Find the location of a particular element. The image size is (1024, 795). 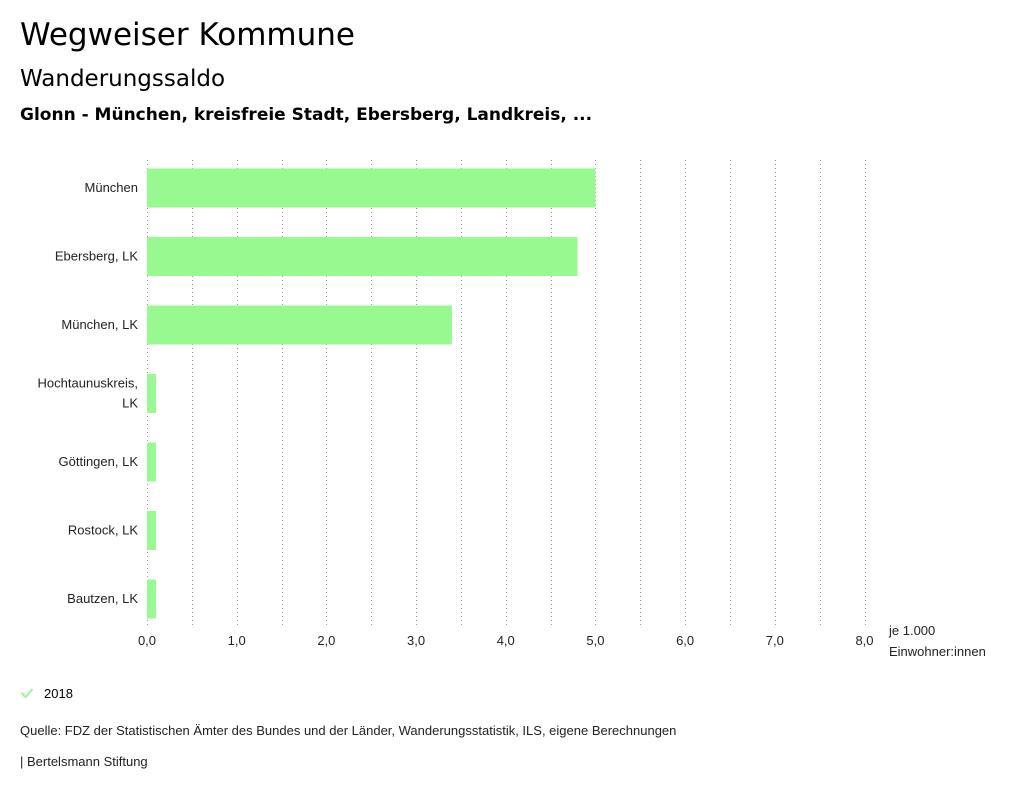

legend-item-2018: 2018 is located at coordinates (46, 693).